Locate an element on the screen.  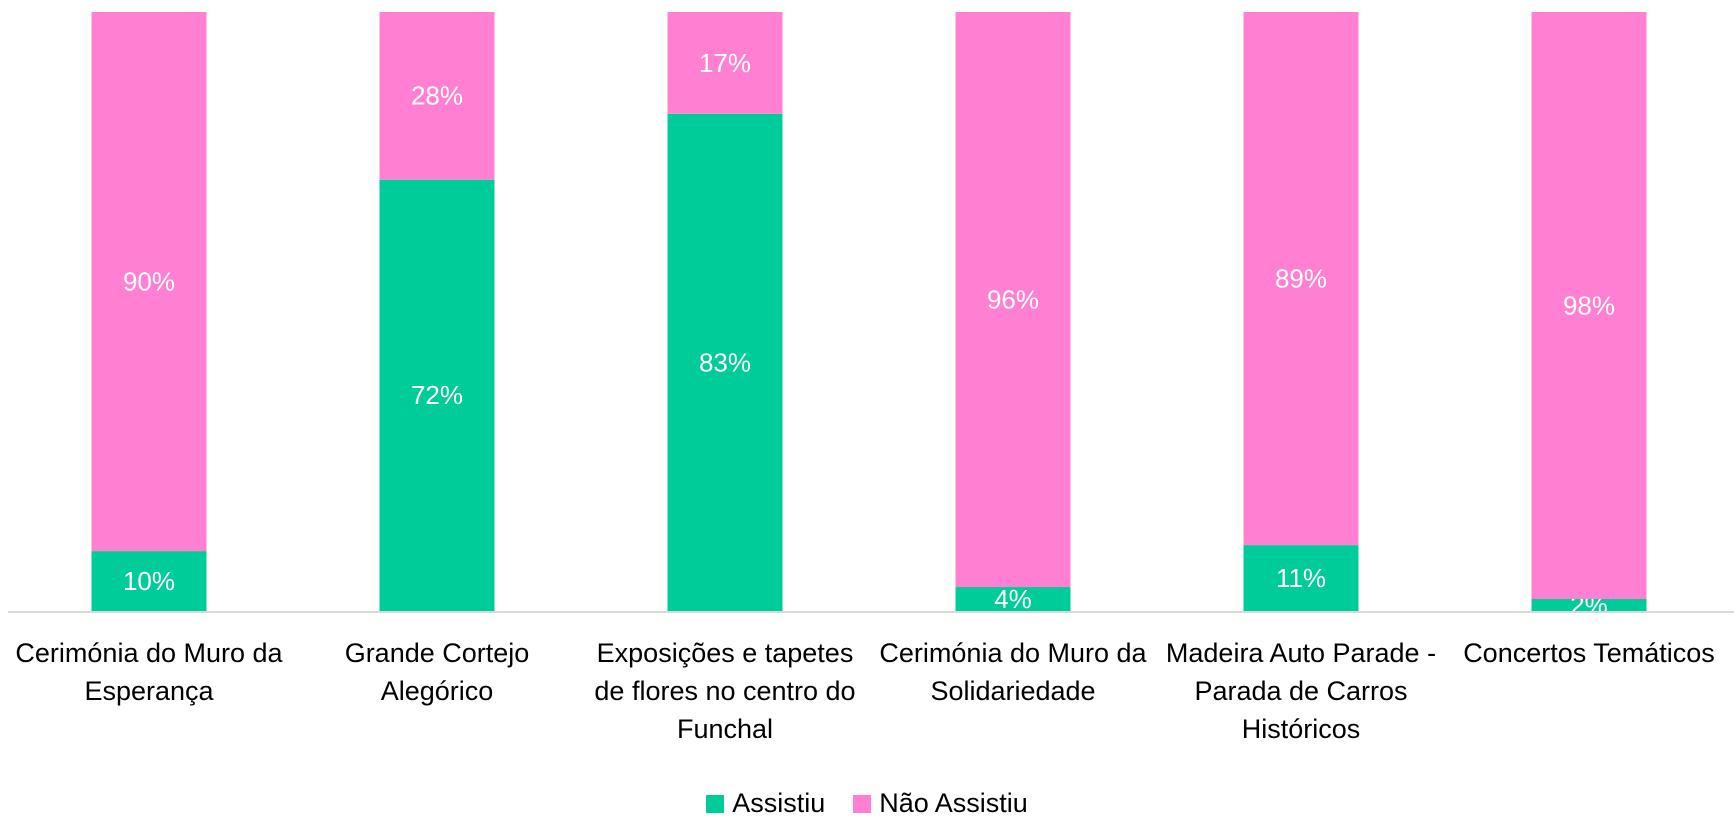
data-label: 72% is located at coordinates (437, 395).